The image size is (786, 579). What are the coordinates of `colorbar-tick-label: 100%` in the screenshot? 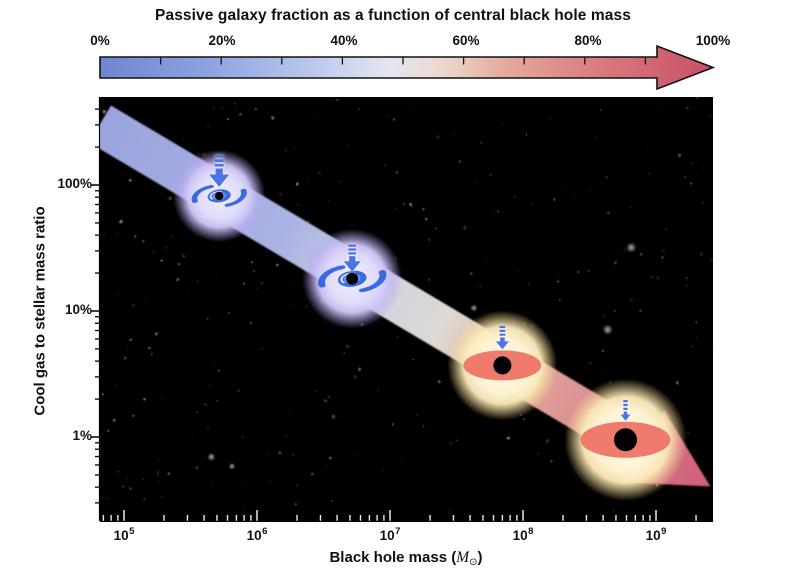 It's located at (713, 40).